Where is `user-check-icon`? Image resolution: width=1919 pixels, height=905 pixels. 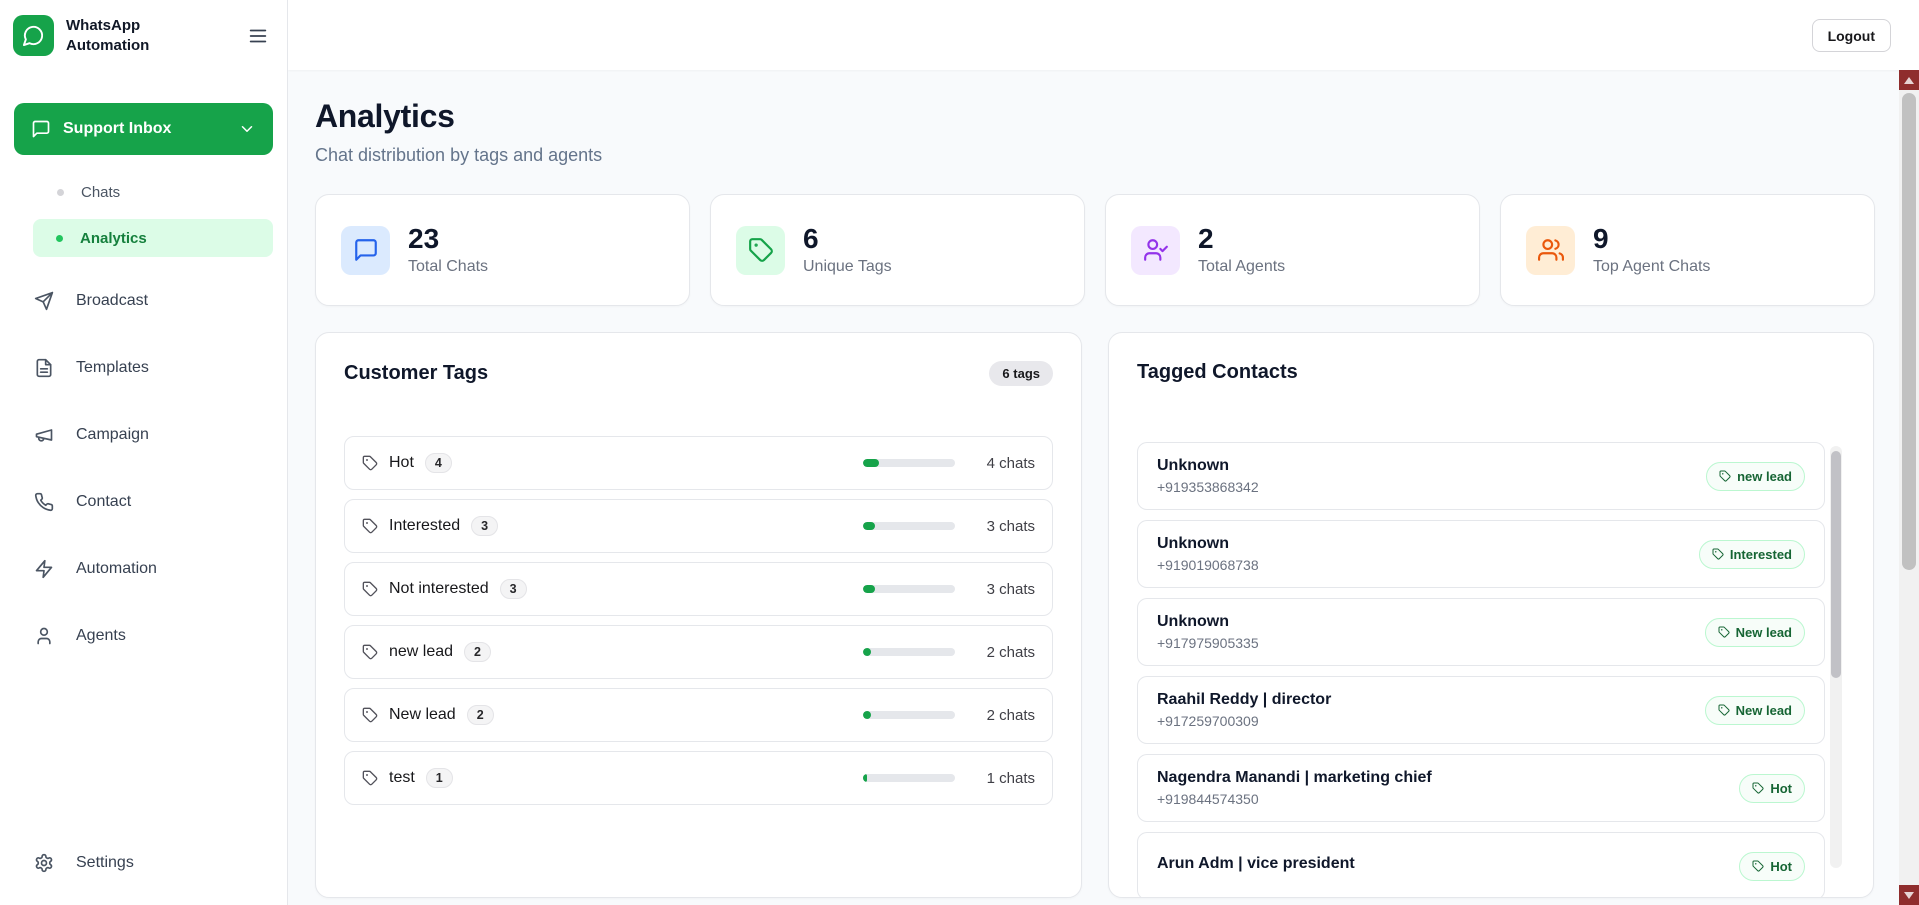
user-check-icon is located at coordinates (1156, 250).